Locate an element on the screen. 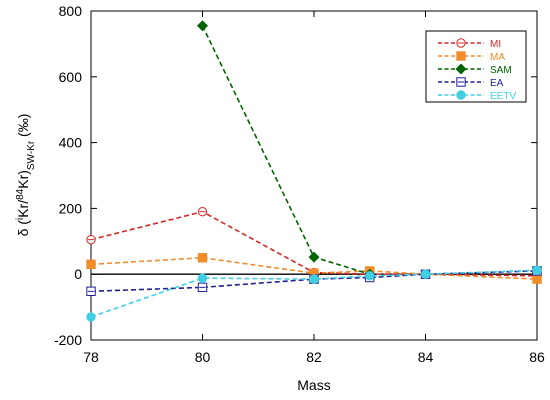  y-tick-label-2: 200 is located at coordinates (71, 208).